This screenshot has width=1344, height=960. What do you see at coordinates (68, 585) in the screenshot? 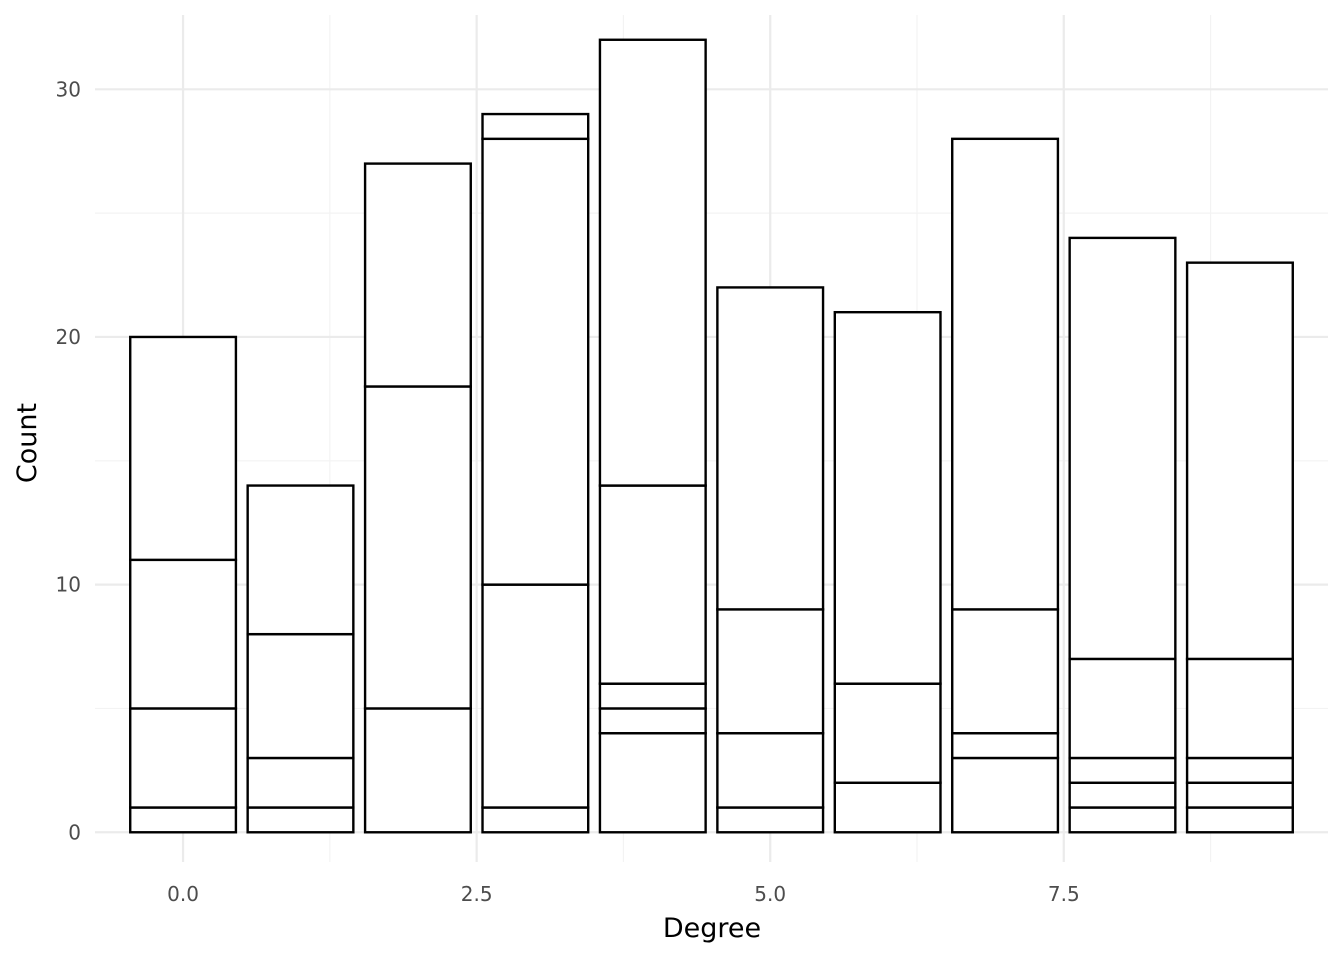
I see `y-tick-label: 10` at bounding box center [68, 585].